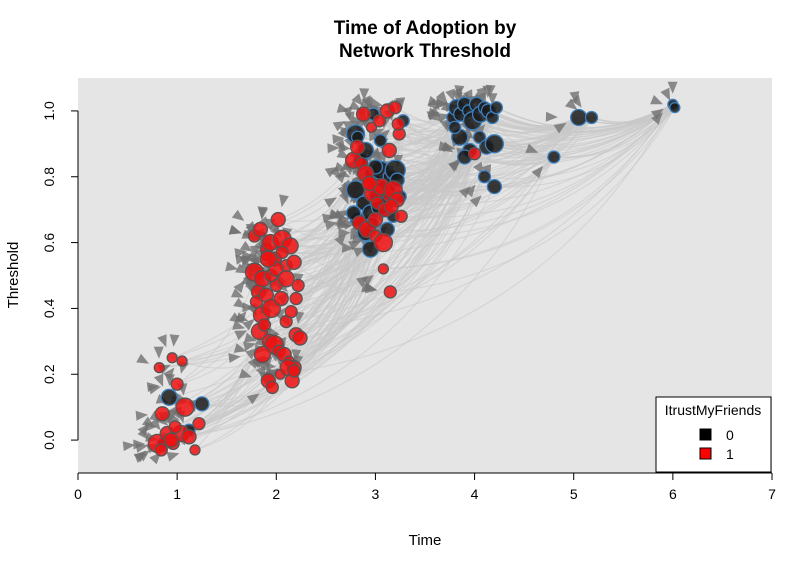  I want to click on y-tick-label: 0.4, so click(49, 308).